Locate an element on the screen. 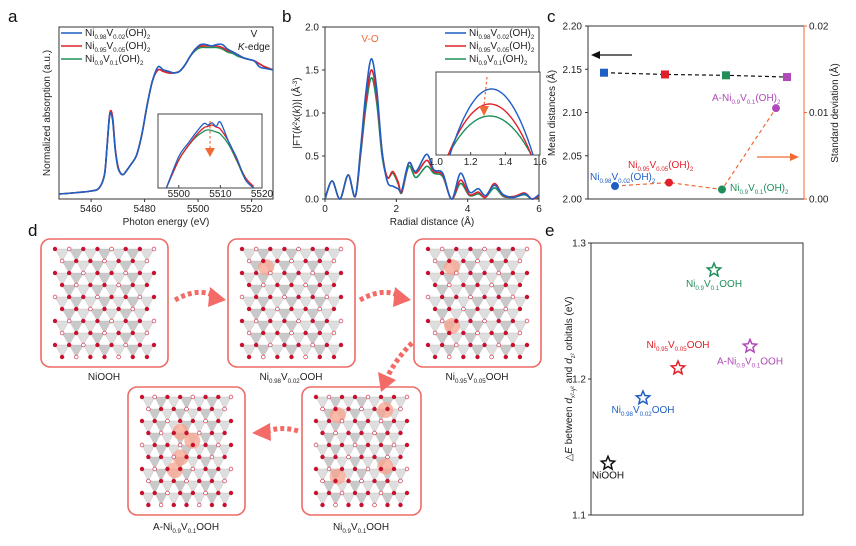  left-axis-pointer-arrow-icon is located at coordinates (611, 55).